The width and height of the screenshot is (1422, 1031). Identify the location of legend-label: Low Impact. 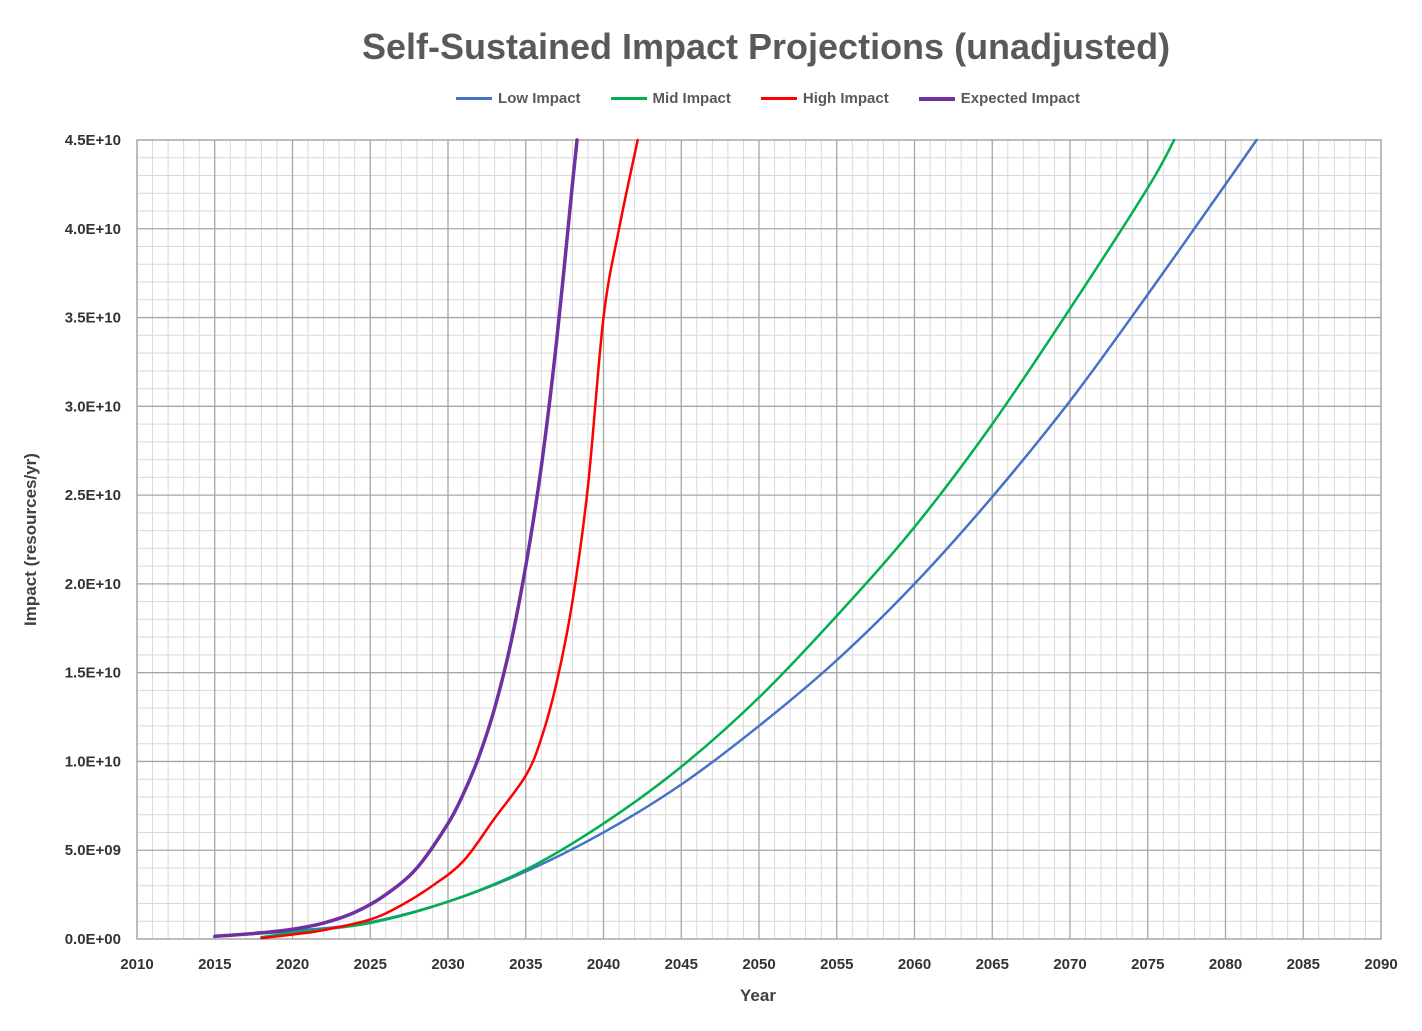
(539, 98).